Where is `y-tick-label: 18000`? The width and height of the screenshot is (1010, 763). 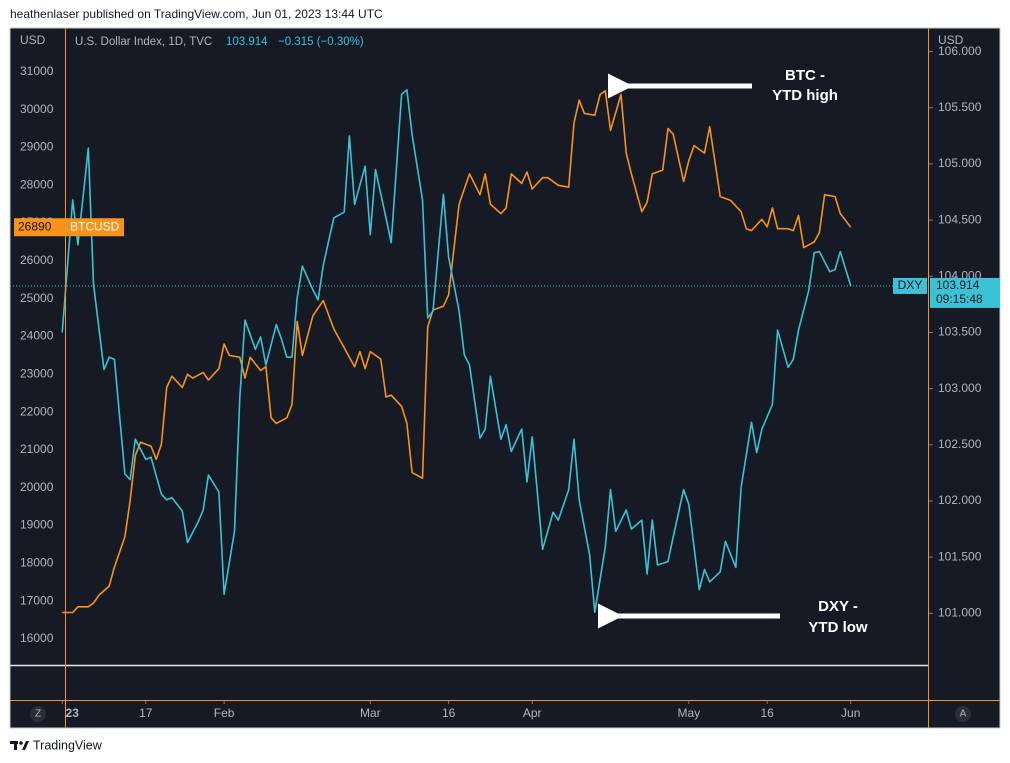
y-tick-label: 18000 is located at coordinates (37, 562).